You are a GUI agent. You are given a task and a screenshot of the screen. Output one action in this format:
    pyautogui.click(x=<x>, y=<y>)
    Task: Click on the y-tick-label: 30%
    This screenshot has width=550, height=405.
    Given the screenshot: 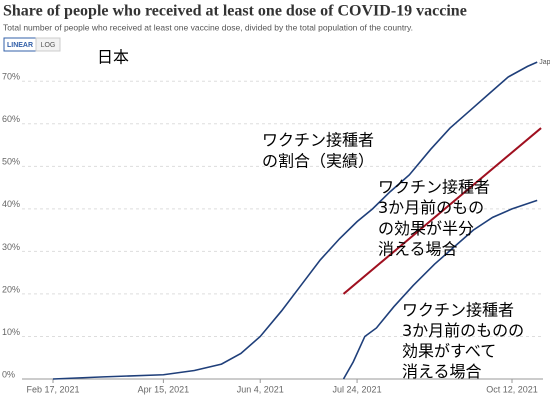 What is the action you would take?
    pyautogui.click(x=11, y=247)
    